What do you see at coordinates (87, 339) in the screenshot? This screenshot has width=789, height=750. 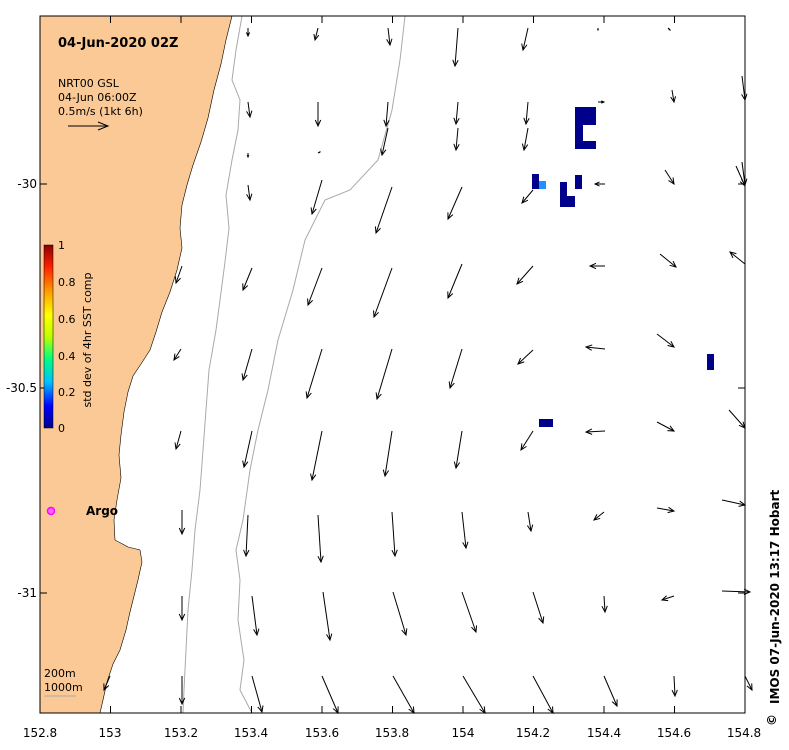 I see `colorbar-label: std dev of 4hr SST comp` at bounding box center [87, 339].